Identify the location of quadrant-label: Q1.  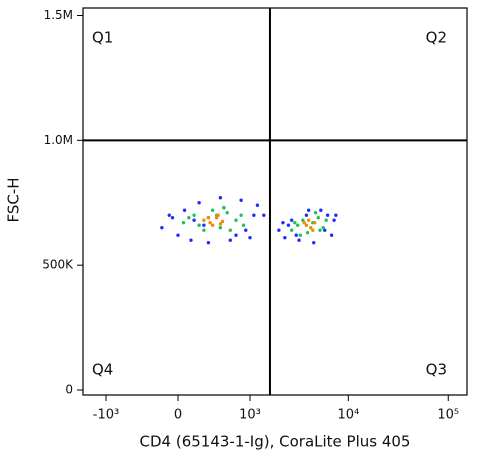
(102, 38).